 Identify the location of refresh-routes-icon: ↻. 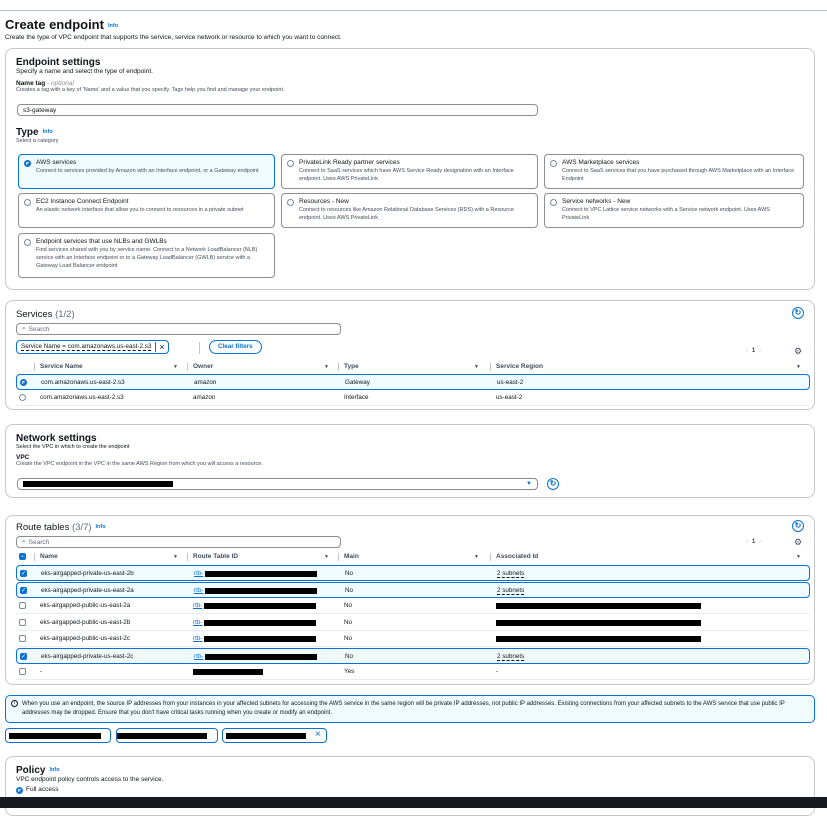
(798, 526).